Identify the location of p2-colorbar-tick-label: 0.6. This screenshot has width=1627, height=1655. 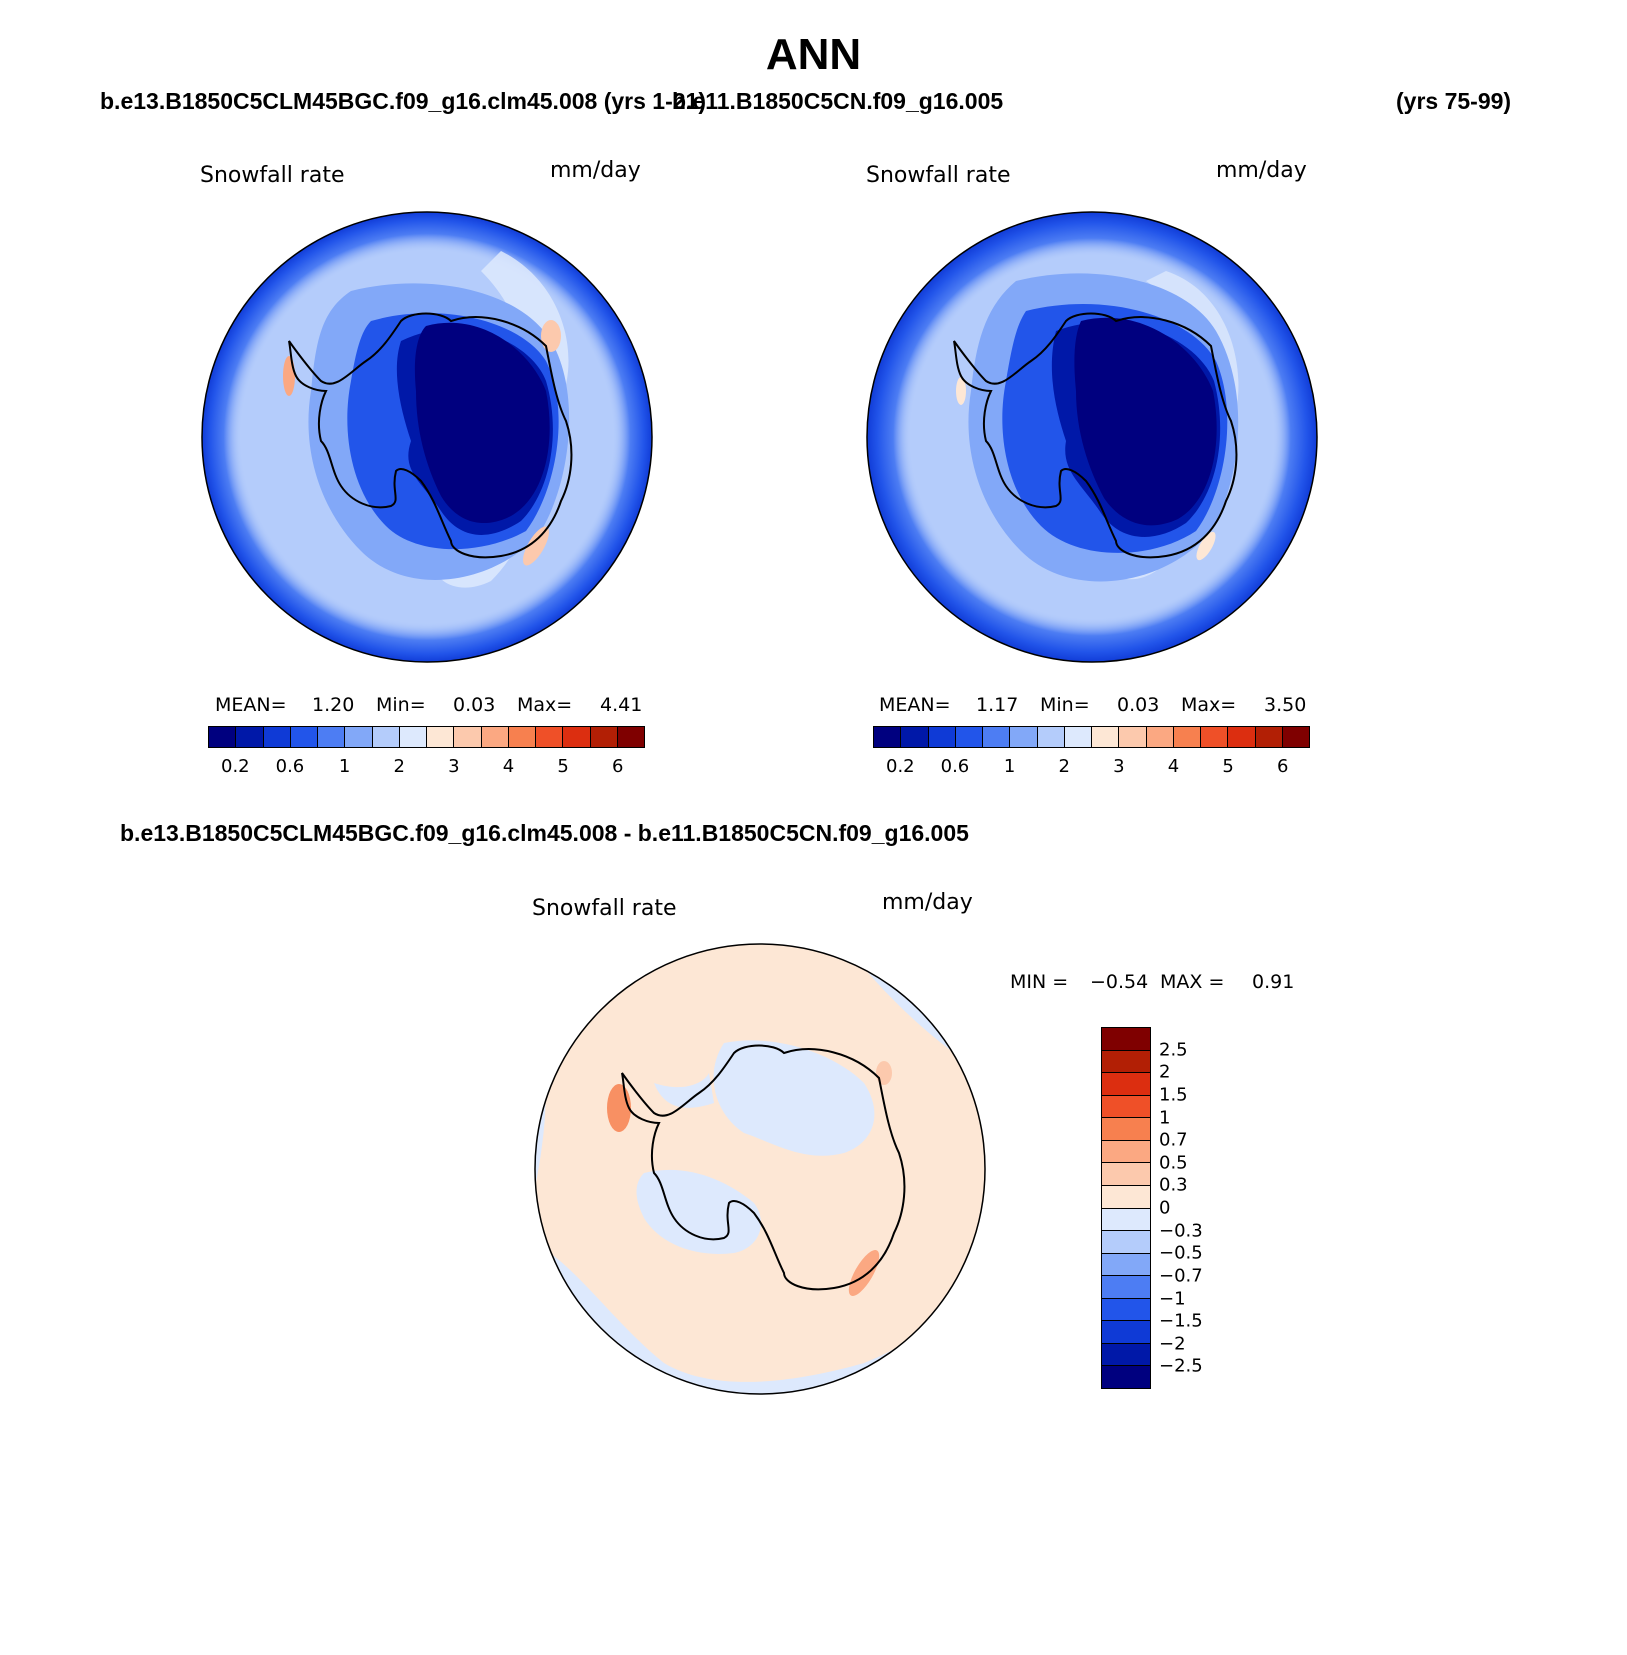
(955, 766).